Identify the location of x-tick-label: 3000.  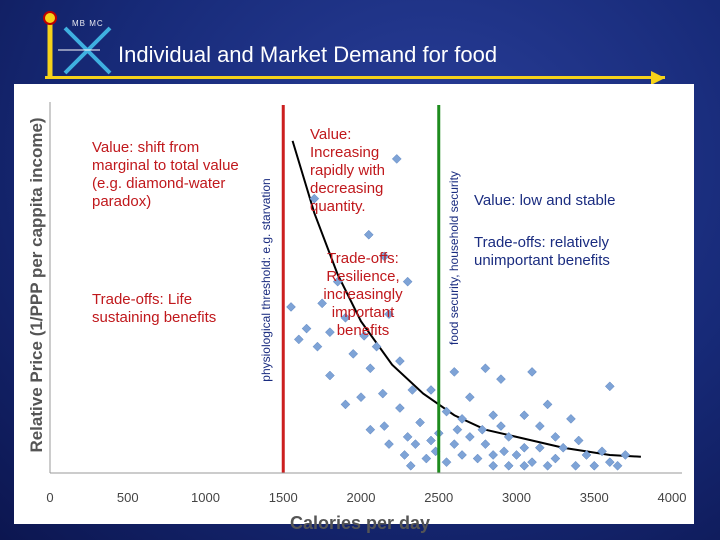
(516, 497).